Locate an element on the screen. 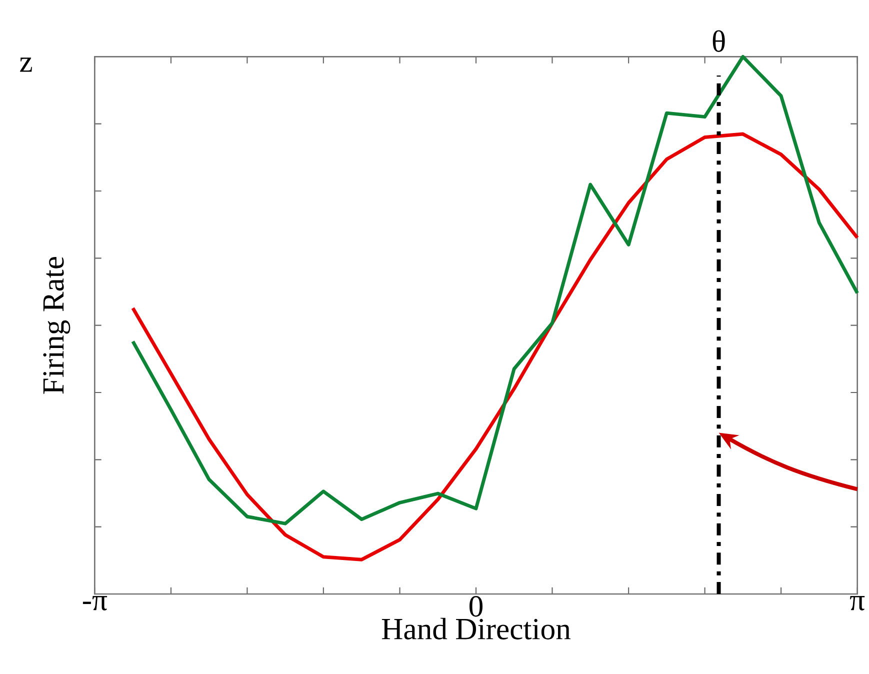  x-tick-label: 0 is located at coordinates (476, 606).